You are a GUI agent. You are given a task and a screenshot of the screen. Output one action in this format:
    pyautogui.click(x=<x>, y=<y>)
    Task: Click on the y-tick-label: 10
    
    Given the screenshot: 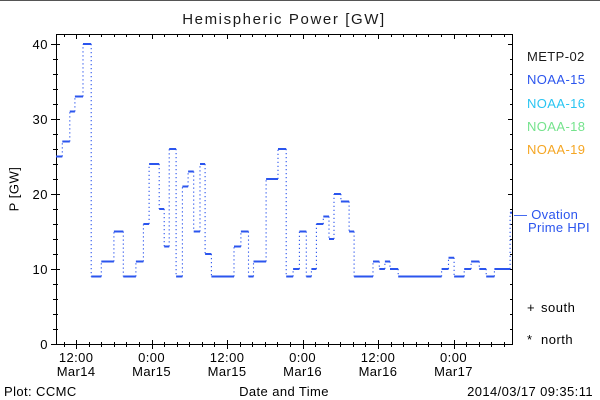 What is the action you would take?
    pyautogui.click(x=40, y=269)
    